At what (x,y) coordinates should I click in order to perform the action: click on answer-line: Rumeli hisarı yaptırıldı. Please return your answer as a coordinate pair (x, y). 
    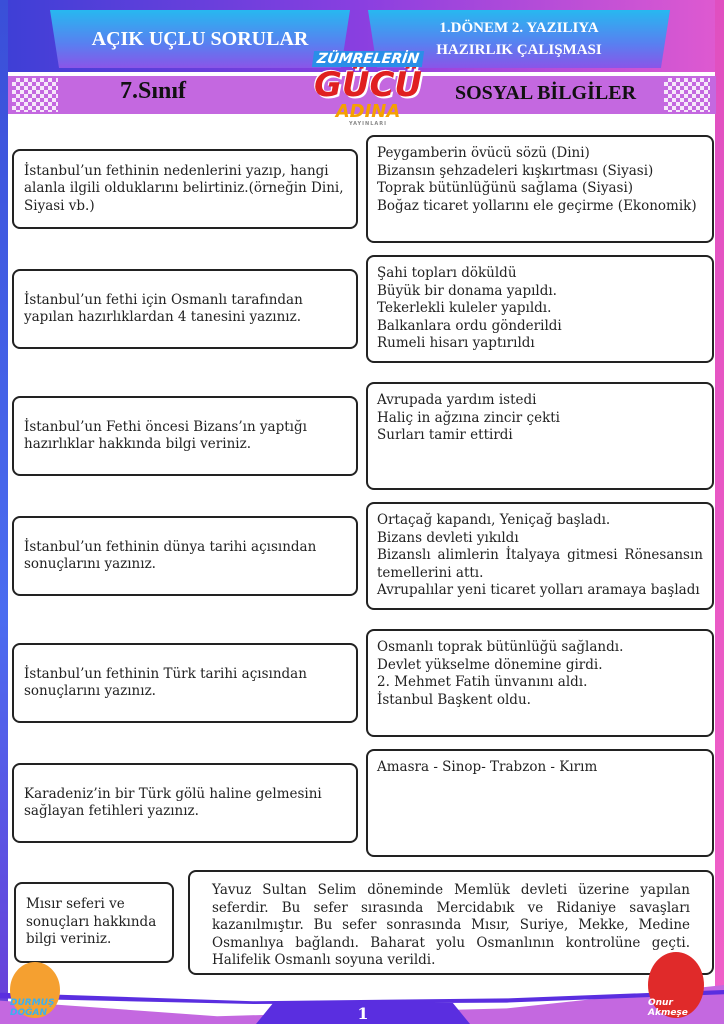
    Looking at the image, I should click on (456, 343).